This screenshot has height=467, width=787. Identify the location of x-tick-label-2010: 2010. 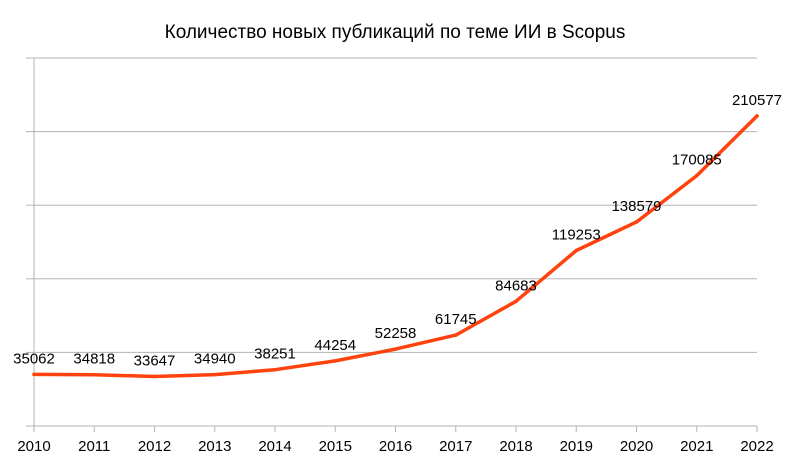
(33, 446).